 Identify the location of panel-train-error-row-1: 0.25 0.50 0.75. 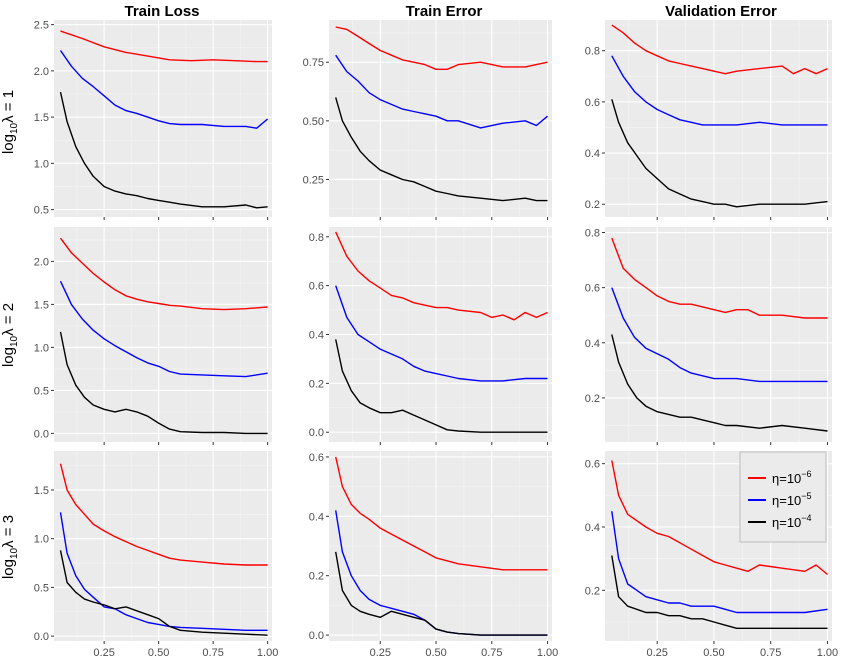
(427, 120).